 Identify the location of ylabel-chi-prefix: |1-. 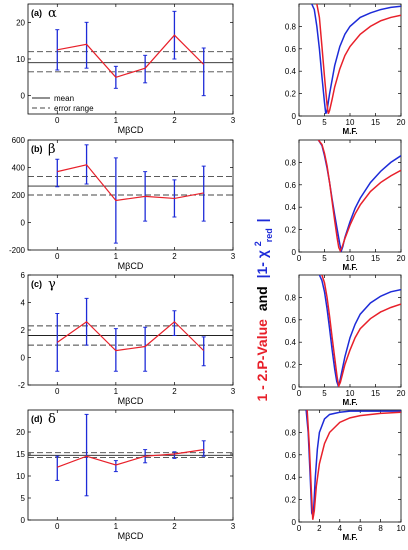
(262, 268).